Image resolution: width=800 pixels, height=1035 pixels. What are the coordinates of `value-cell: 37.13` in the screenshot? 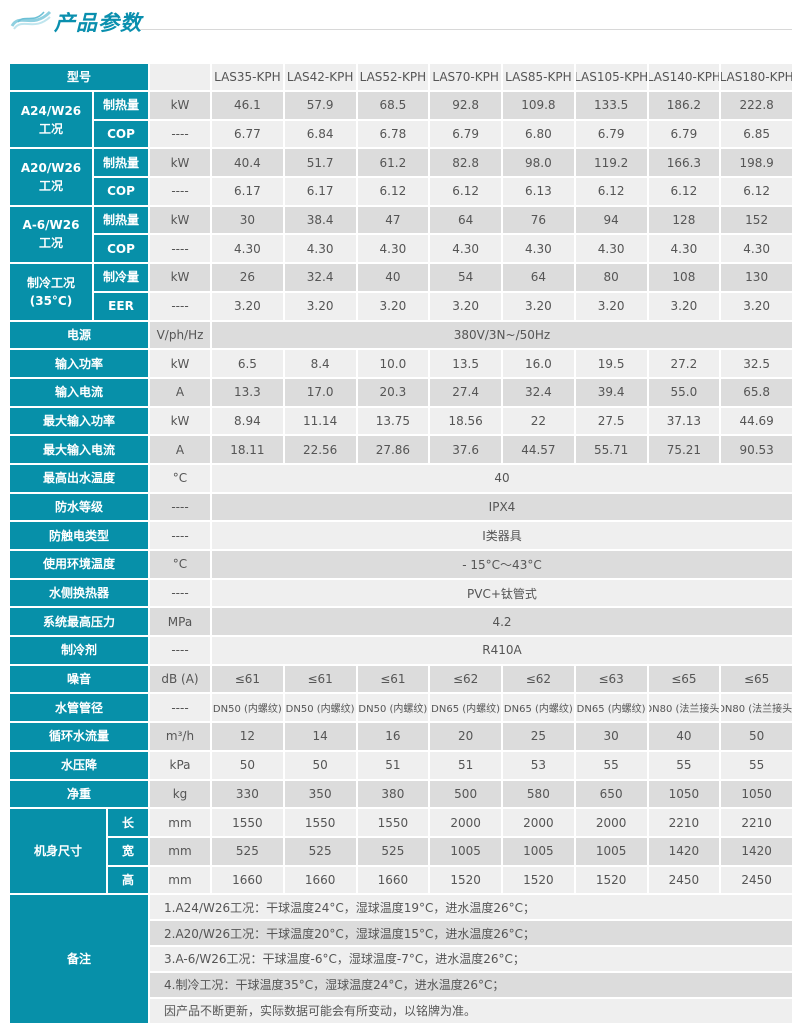 It's located at (684, 421).